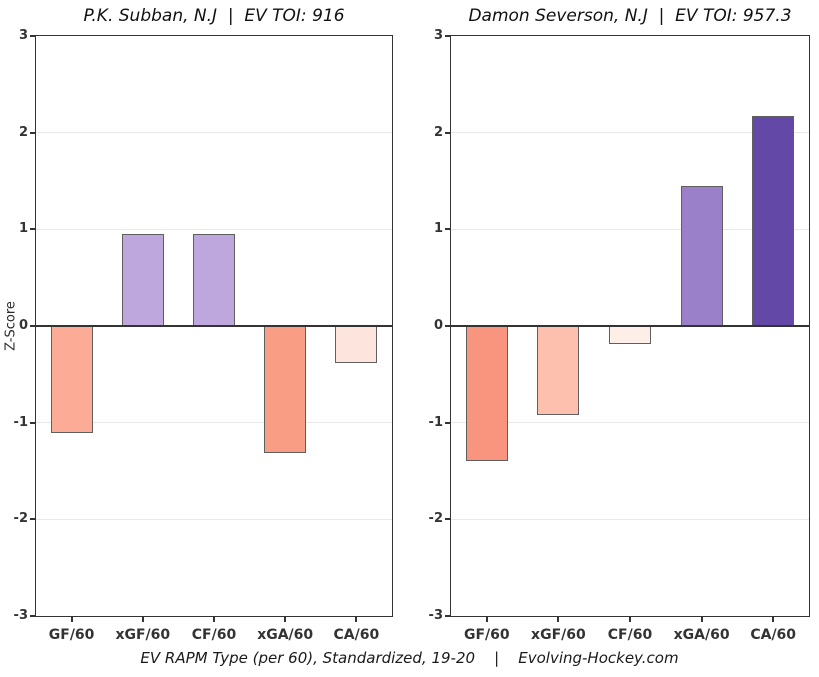 Image resolution: width=819 pixels, height=677 pixels. What do you see at coordinates (630, 16) in the screenshot?
I see `panel-title-severson: Damon Severson, N.J | EV TOI: 957.3` at bounding box center [630, 16].